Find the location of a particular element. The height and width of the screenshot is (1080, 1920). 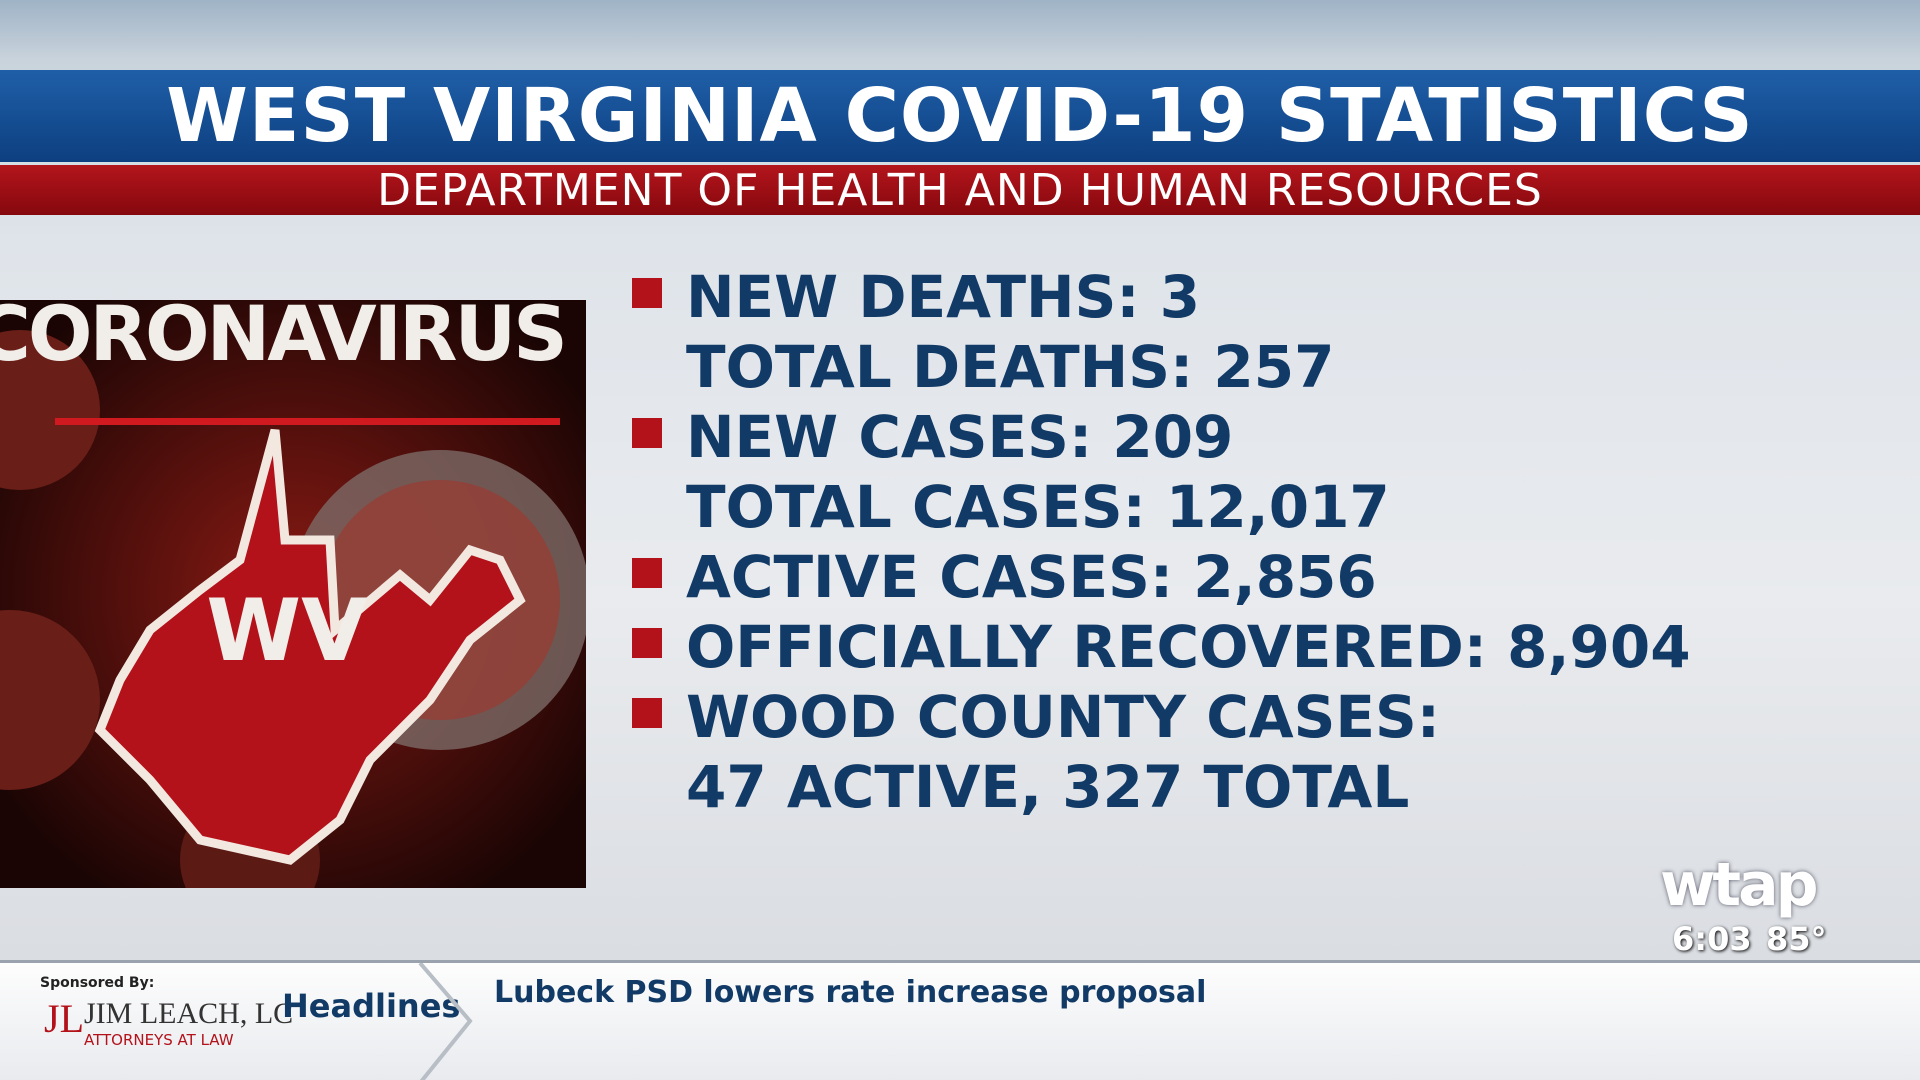

stat-text: 47 ACTIVE, 327 TOTAL is located at coordinates (1048, 787).